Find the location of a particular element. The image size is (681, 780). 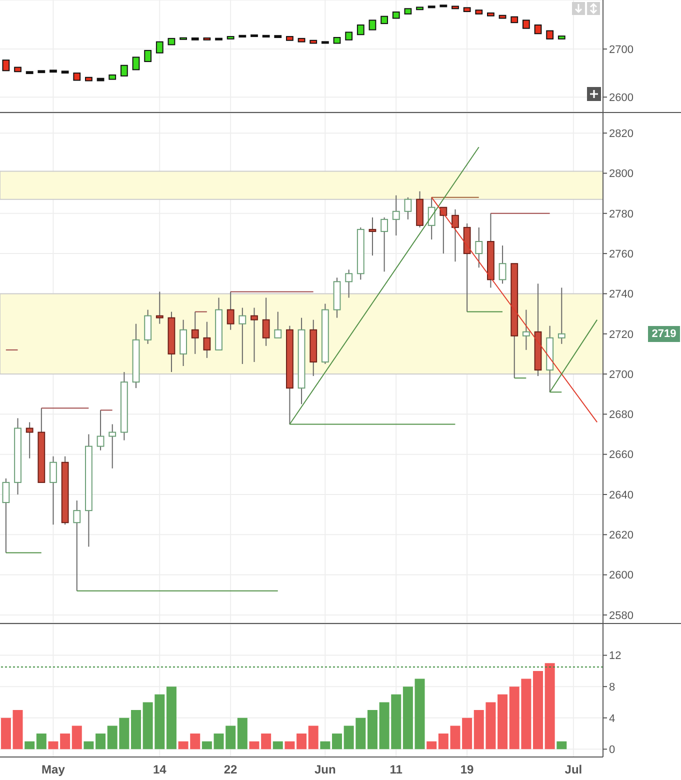

x-tick-label: 22 is located at coordinates (231, 769).